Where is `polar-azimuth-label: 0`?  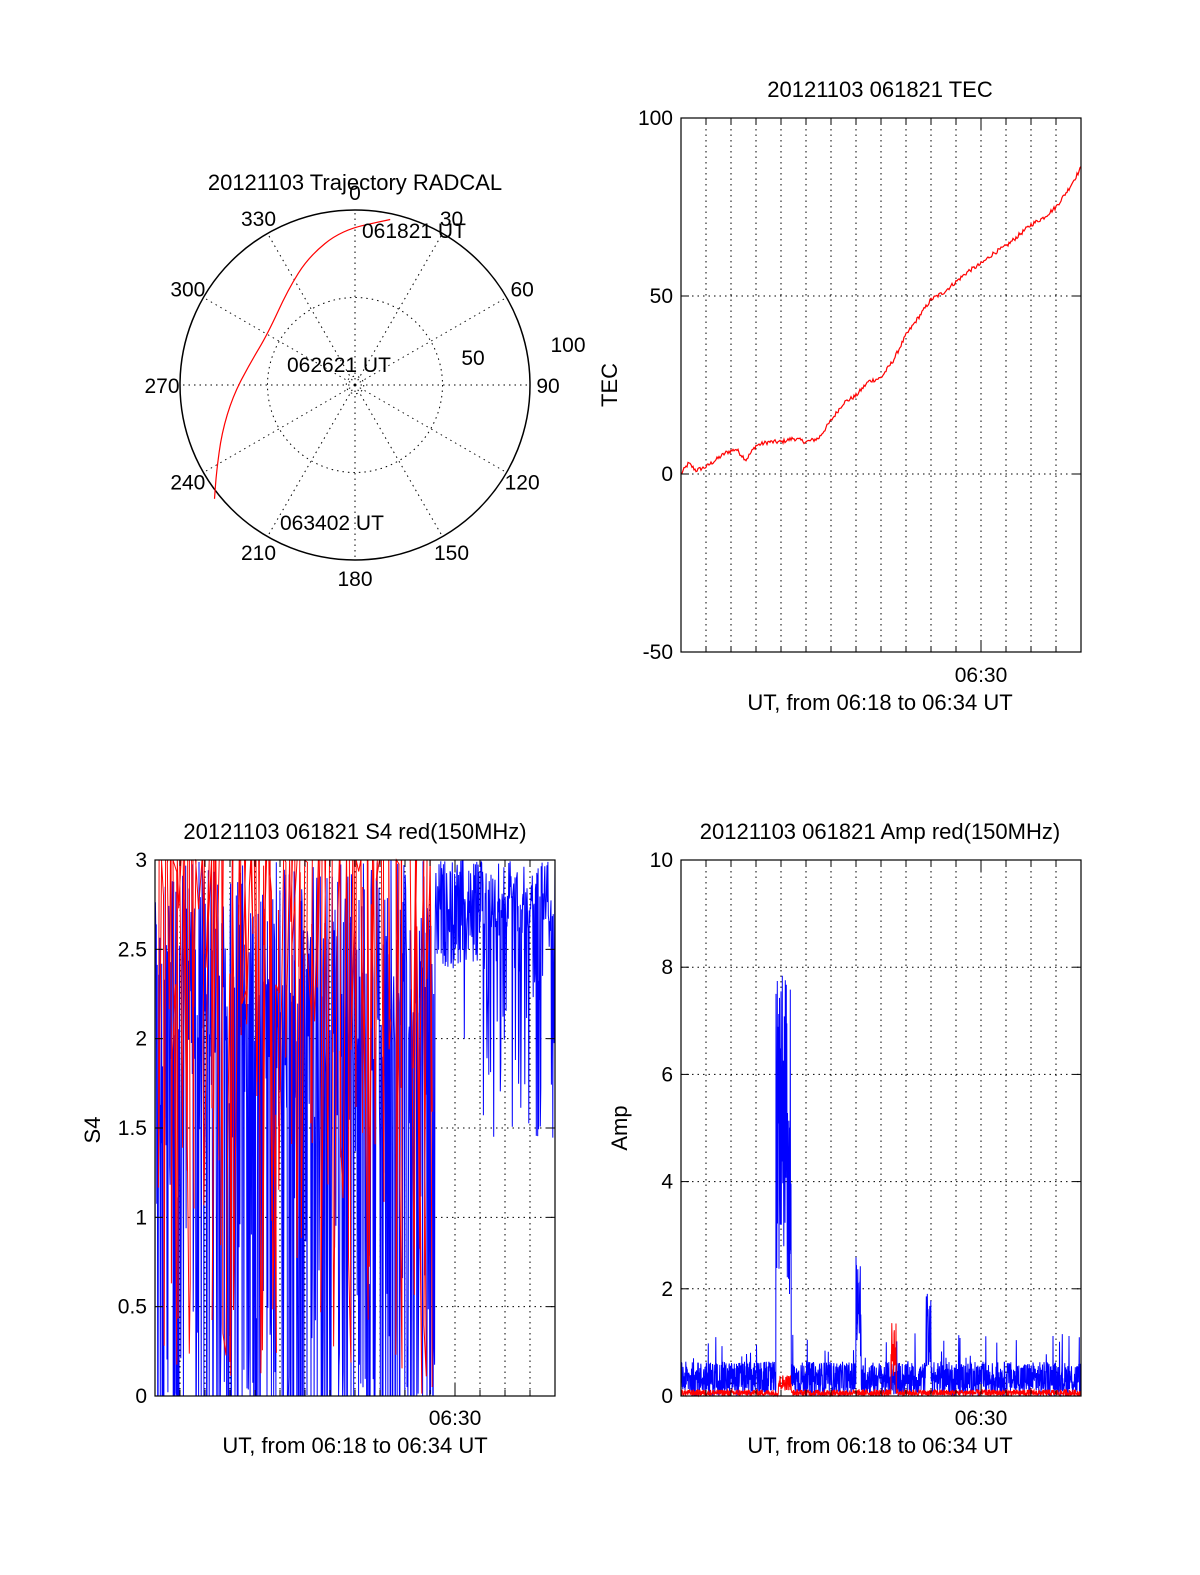 polar-azimuth-label: 0 is located at coordinates (355, 193).